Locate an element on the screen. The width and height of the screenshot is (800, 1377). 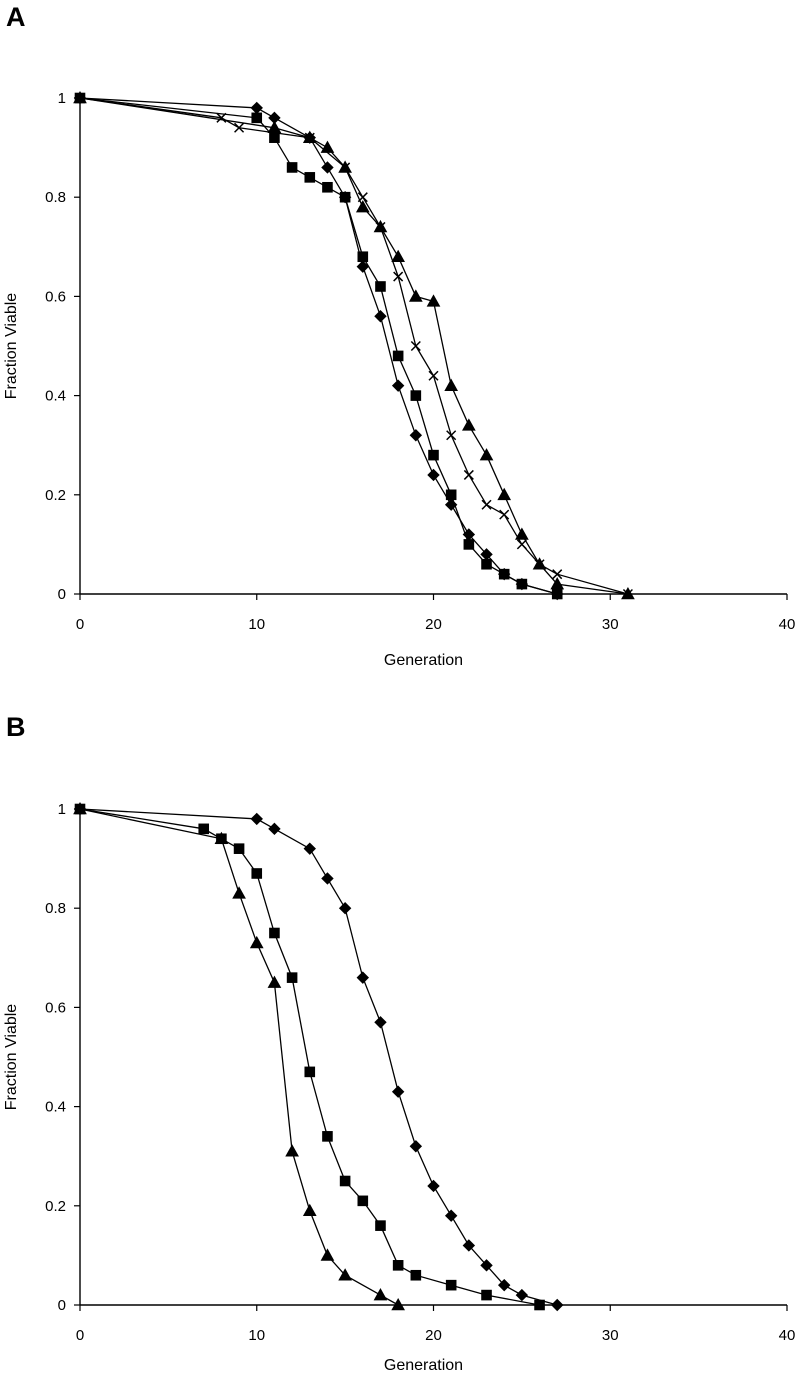
panel-a-x-tick-label: 30 is located at coordinates (610, 624).